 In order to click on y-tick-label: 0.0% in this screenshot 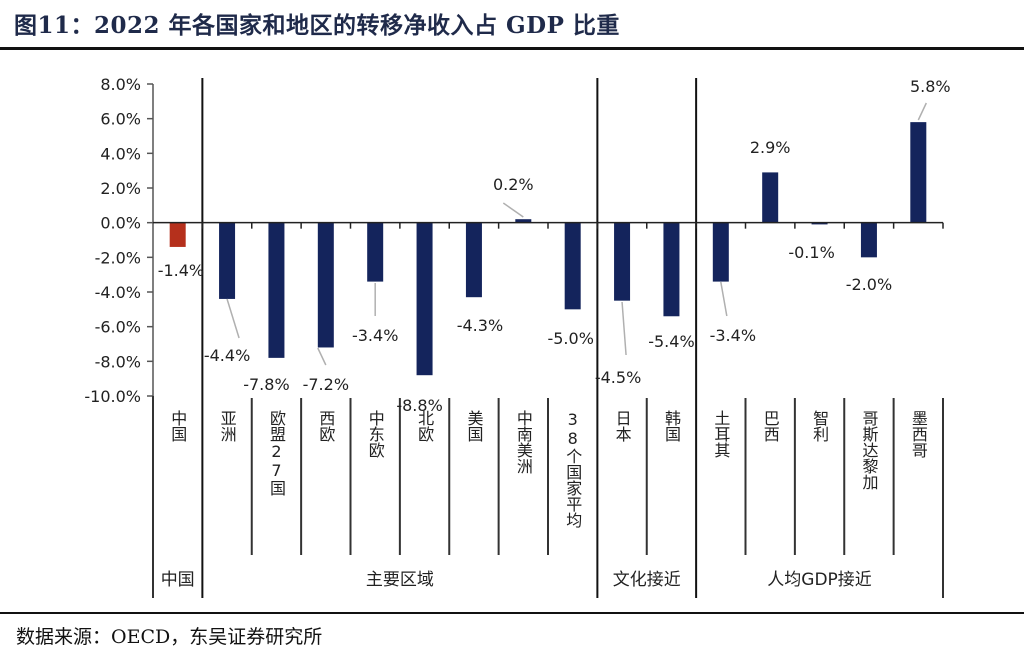, I will do `click(120, 223)`.